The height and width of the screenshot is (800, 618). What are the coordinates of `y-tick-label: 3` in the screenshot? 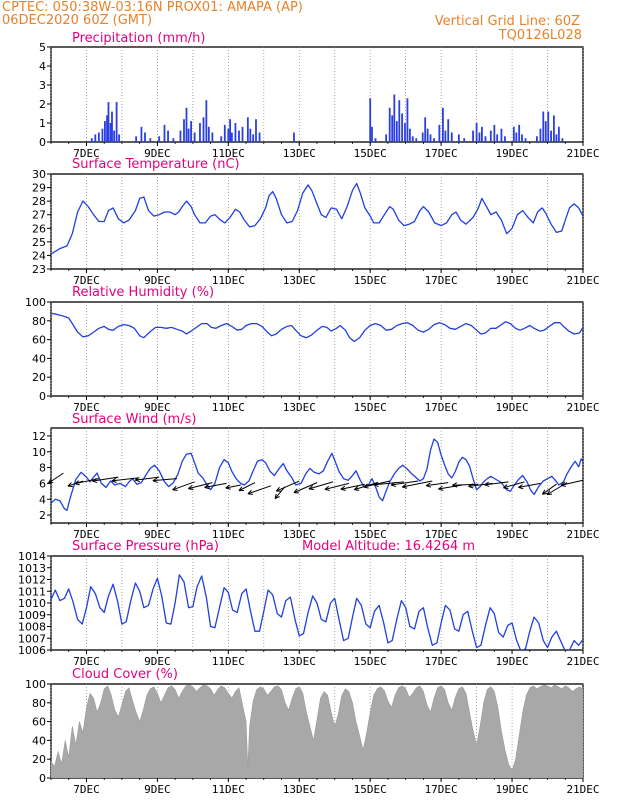 It's located at (42, 85).